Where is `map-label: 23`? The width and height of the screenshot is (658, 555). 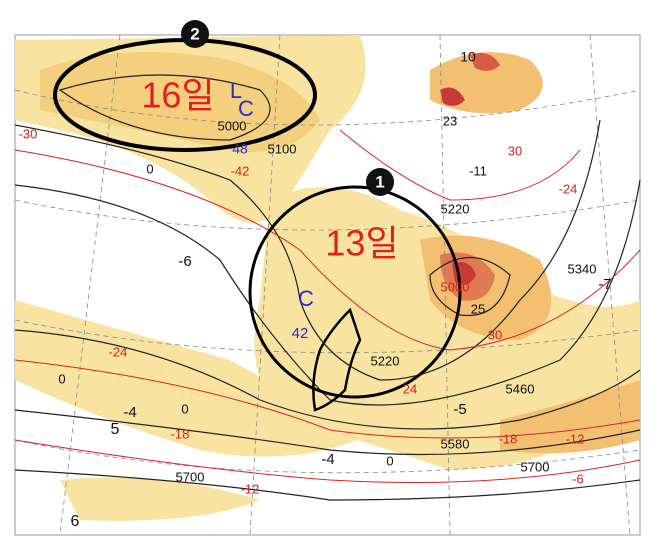 map-label: 23 is located at coordinates (450, 120).